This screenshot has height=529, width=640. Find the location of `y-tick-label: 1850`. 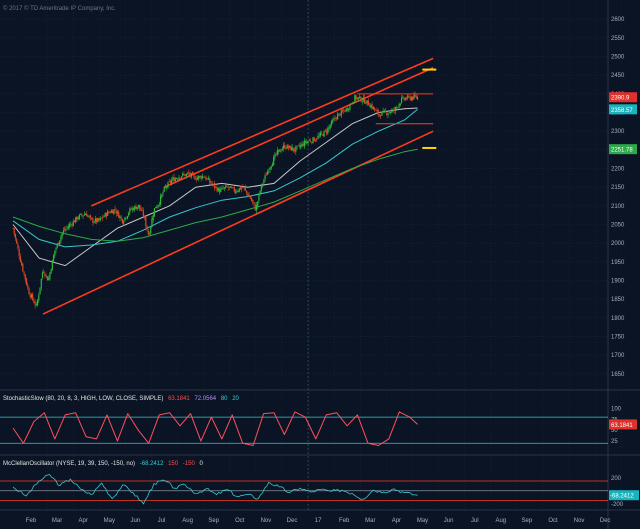

y-tick-label: 1850 is located at coordinates (618, 300).